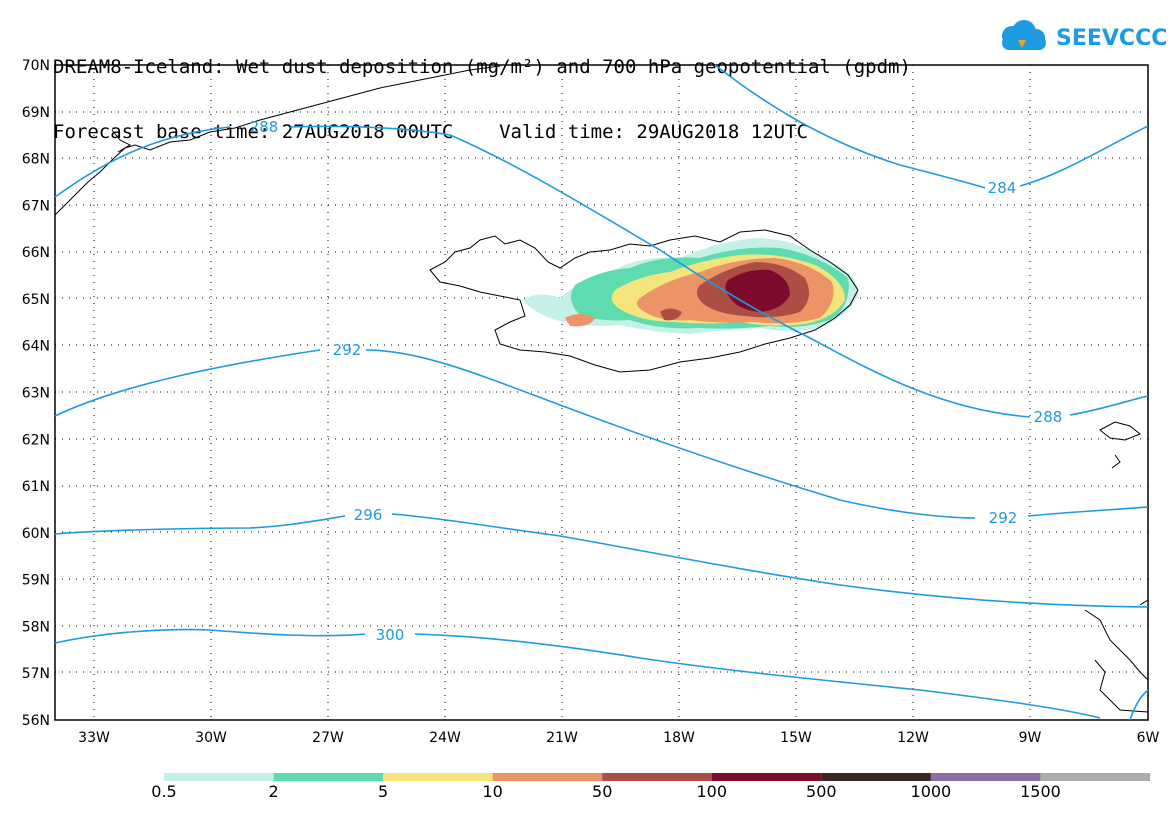  I want to click on lon-tick-label: 30W, so click(211, 738).